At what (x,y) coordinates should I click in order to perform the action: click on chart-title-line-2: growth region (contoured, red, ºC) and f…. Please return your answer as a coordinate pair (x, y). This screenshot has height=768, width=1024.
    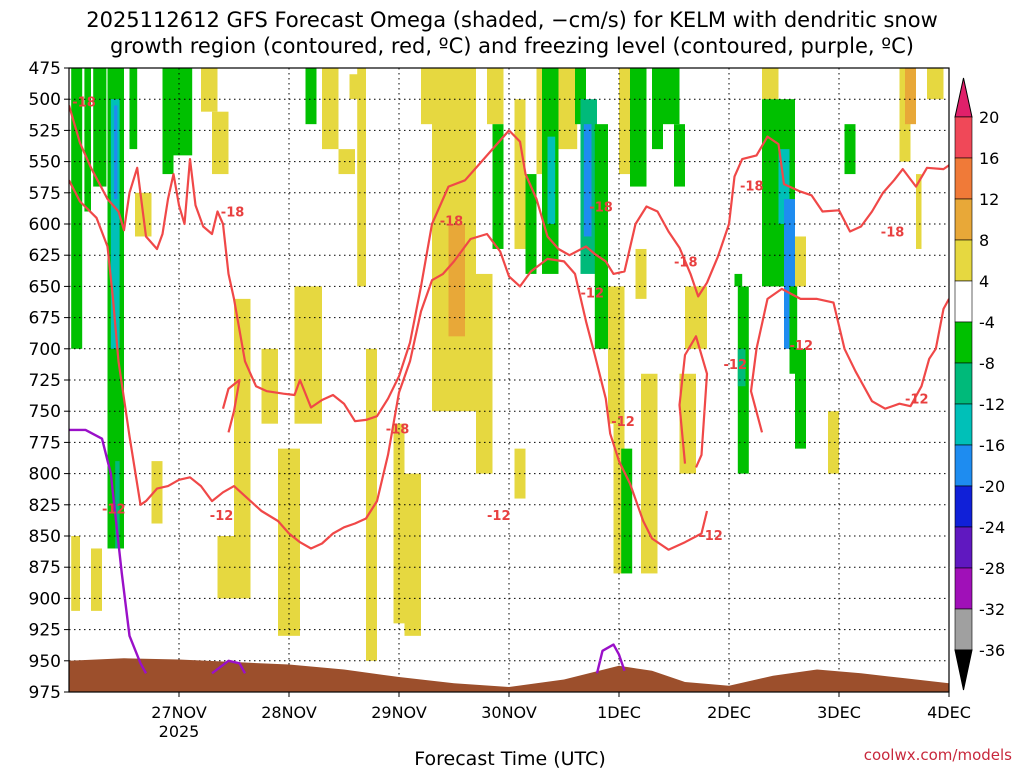
    Looking at the image, I should click on (512, 46).